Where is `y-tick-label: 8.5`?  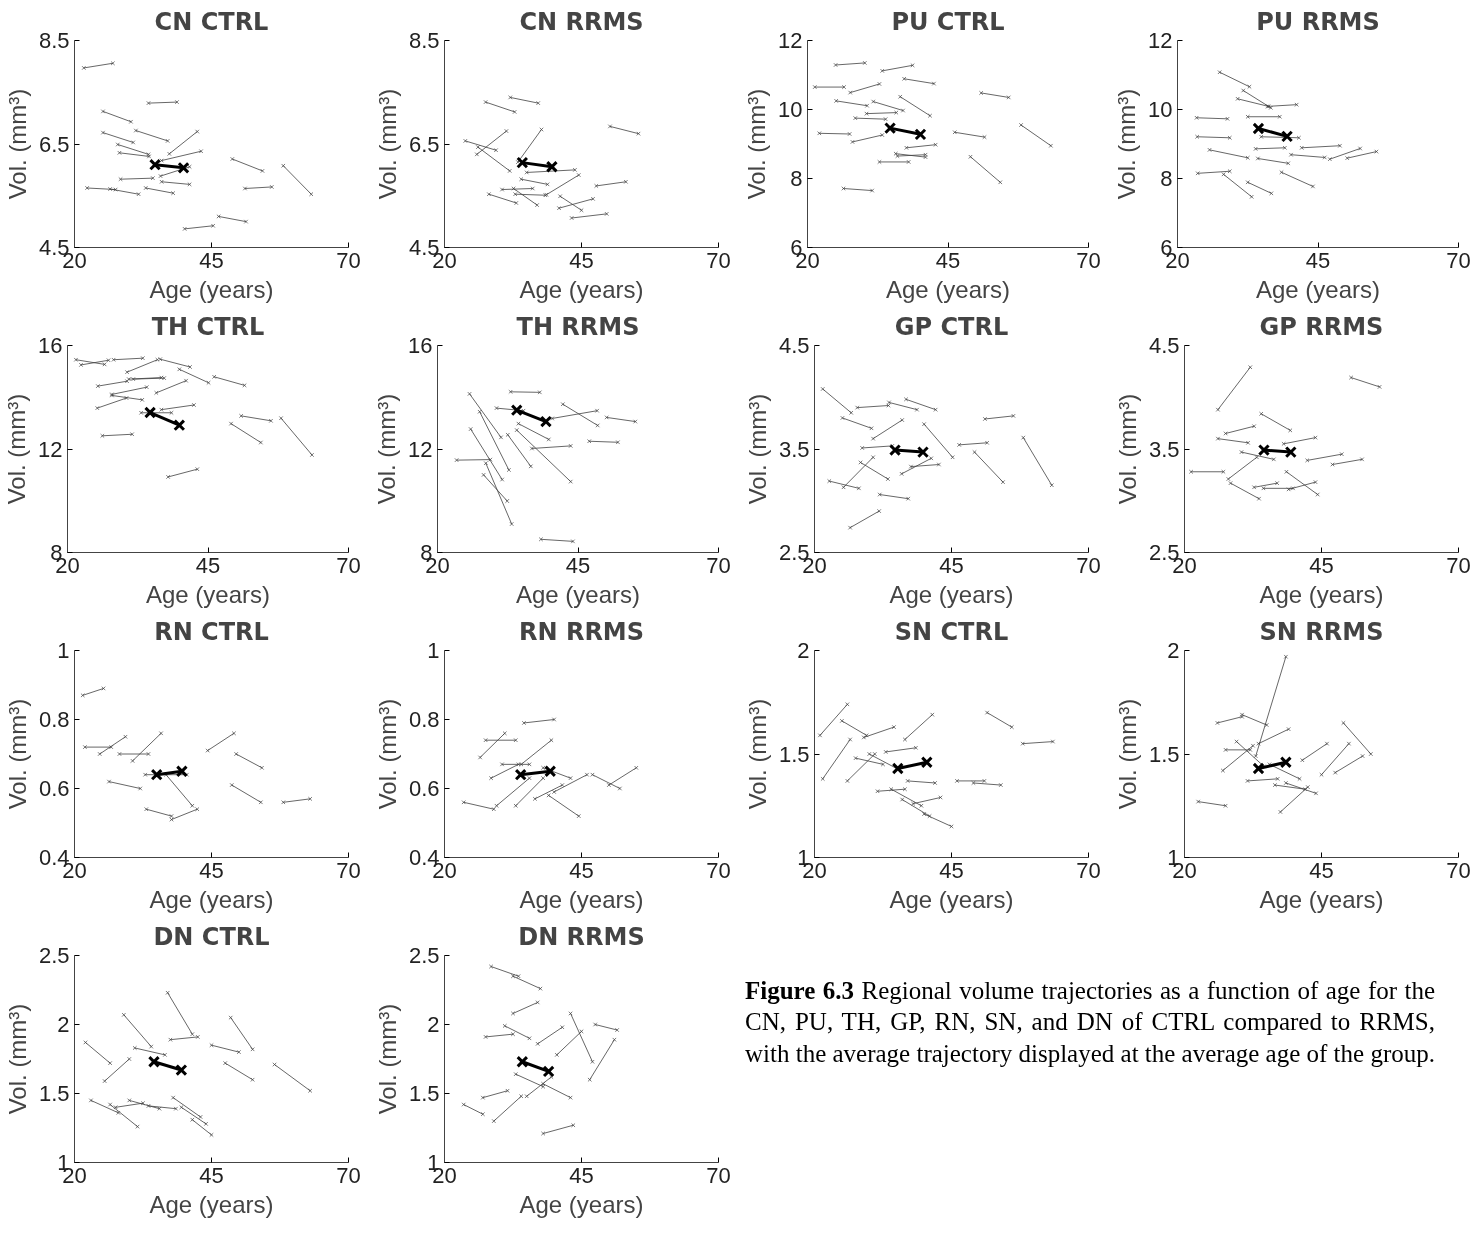 y-tick-label: 8.5 is located at coordinates (54, 40).